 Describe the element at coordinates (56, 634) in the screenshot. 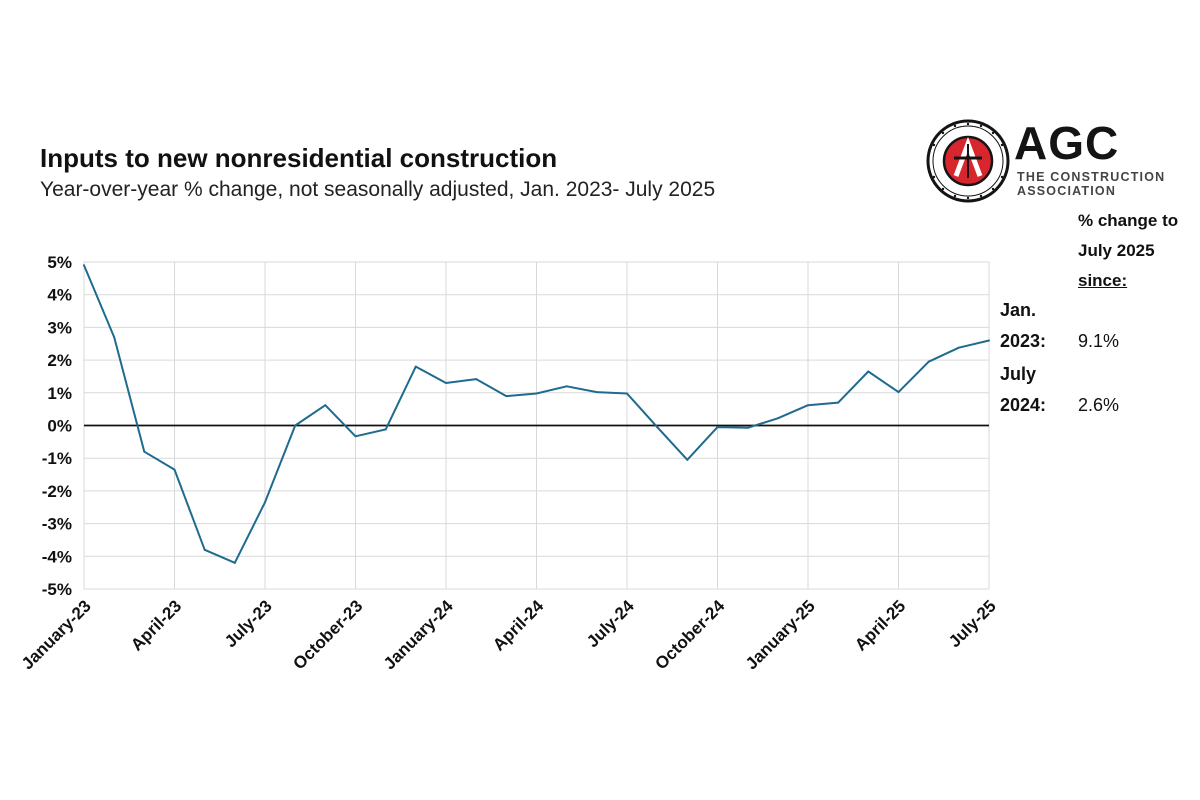

I see `x-tick-label: January-23` at that location.